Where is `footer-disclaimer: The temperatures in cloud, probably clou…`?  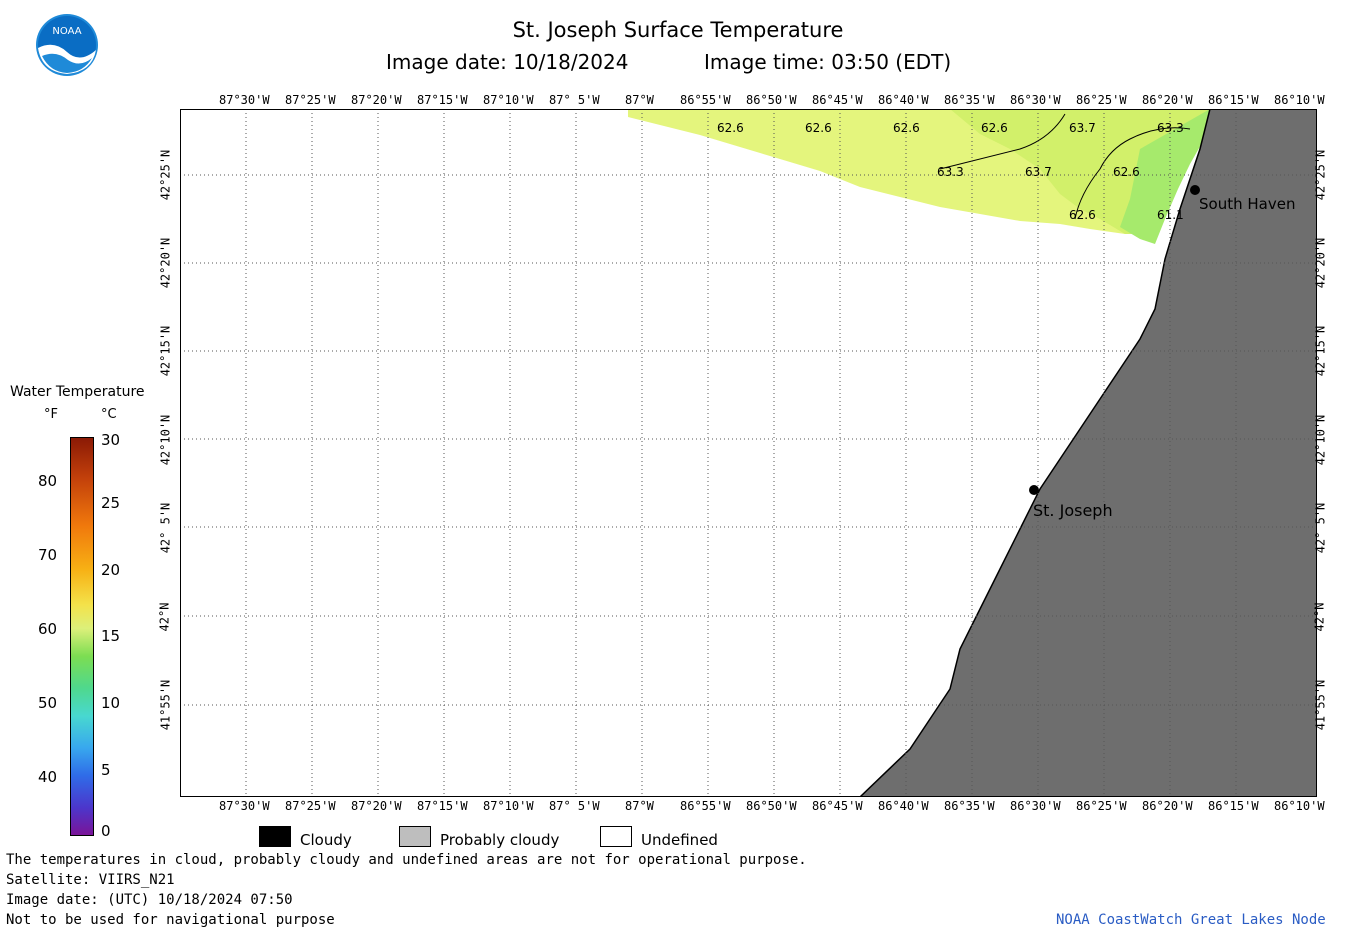
footer-disclaimer: The temperatures in cloud, probably clou… is located at coordinates (406, 860).